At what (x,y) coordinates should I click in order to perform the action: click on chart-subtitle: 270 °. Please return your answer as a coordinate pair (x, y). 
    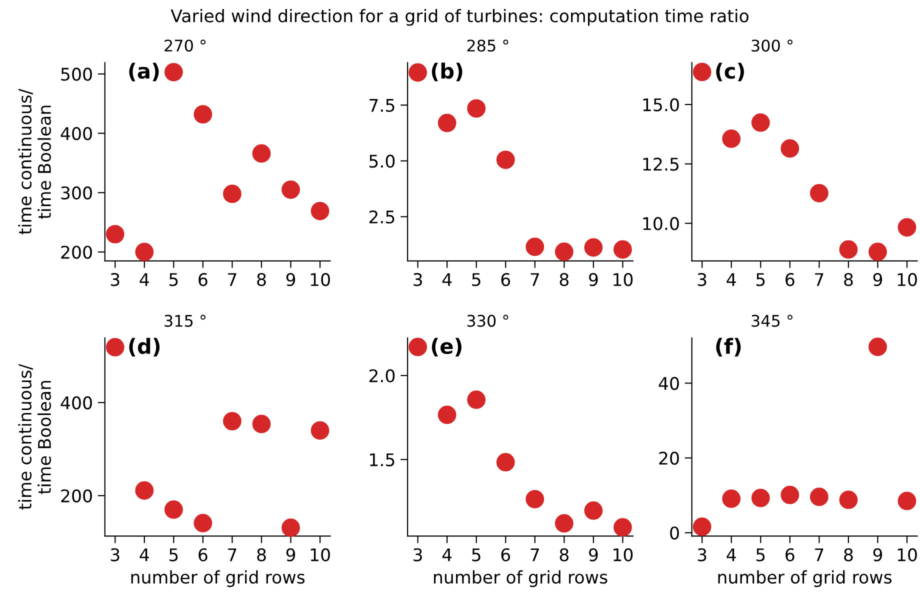
    Looking at the image, I should click on (185, 46).